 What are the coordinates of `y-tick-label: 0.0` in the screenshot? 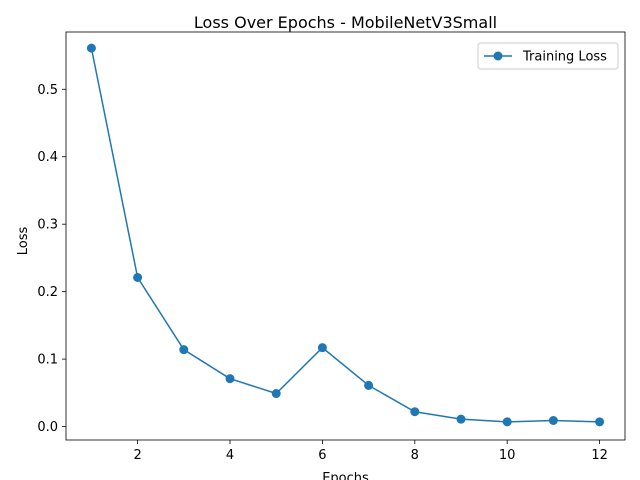 It's located at (47, 427).